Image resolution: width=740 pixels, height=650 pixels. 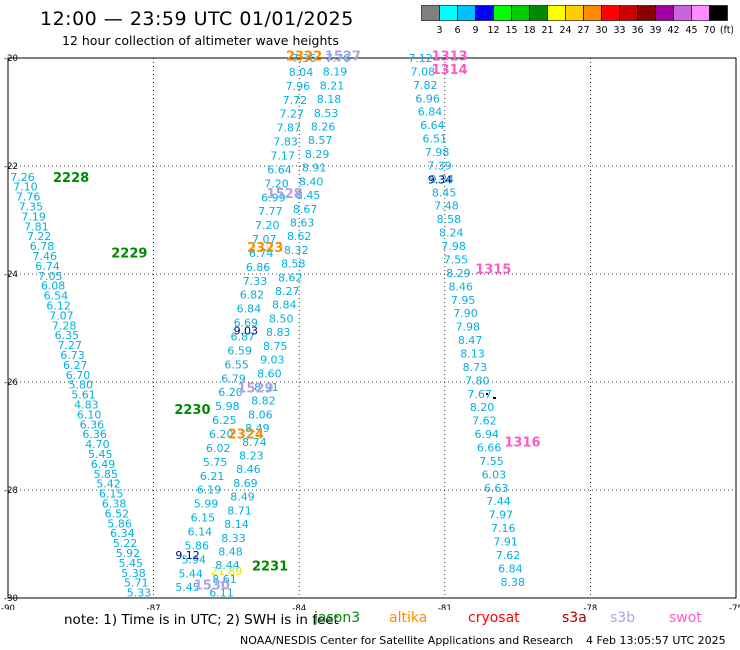 What do you see at coordinates (39, 236) in the screenshot?
I see `wave-height-value: 7.22` at bounding box center [39, 236].